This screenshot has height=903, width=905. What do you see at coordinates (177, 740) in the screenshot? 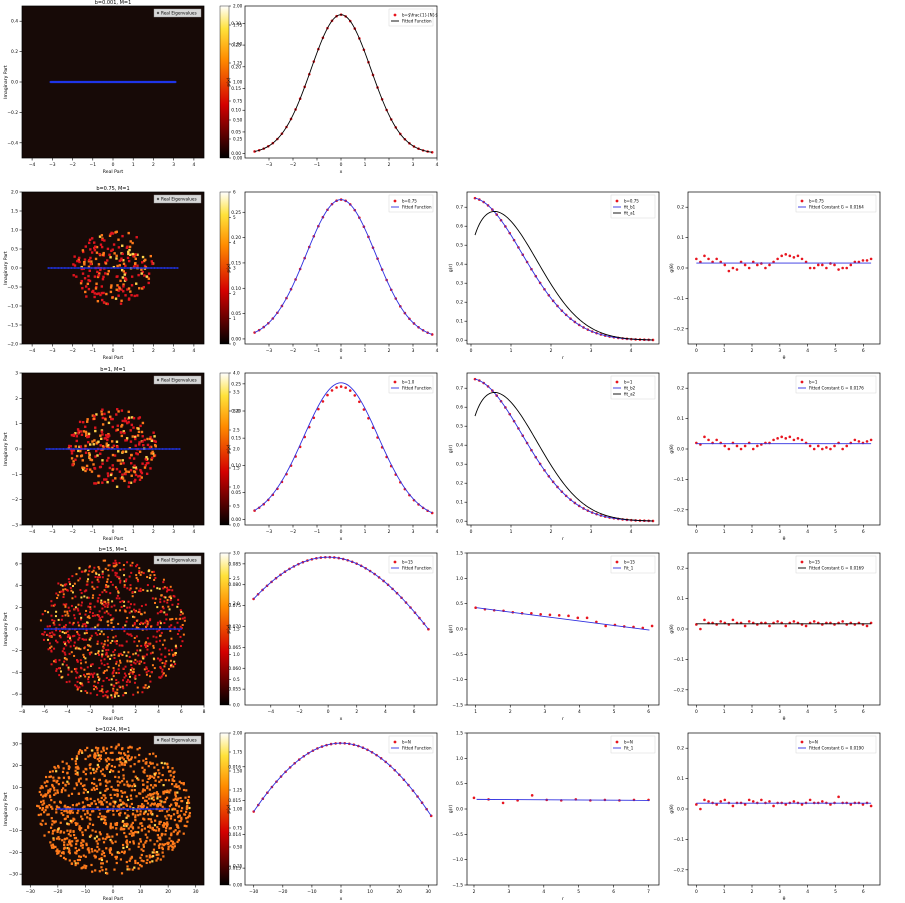
I see `legend: Real Eigenvalues` at bounding box center [177, 740].